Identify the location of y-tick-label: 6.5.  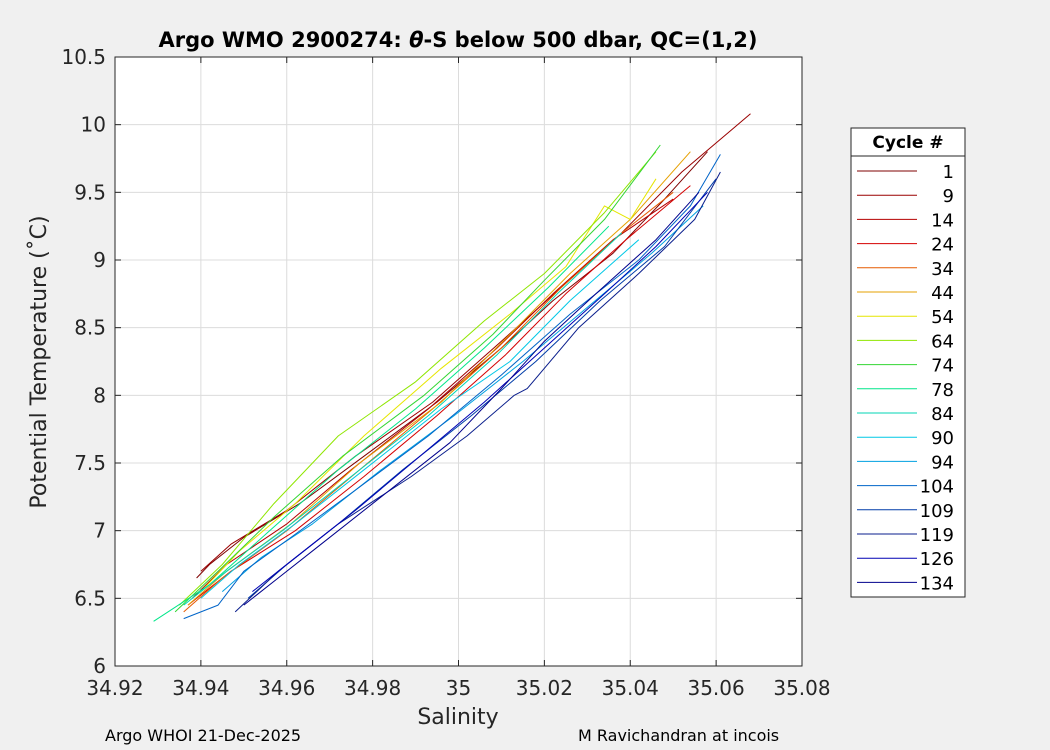
(90, 598).